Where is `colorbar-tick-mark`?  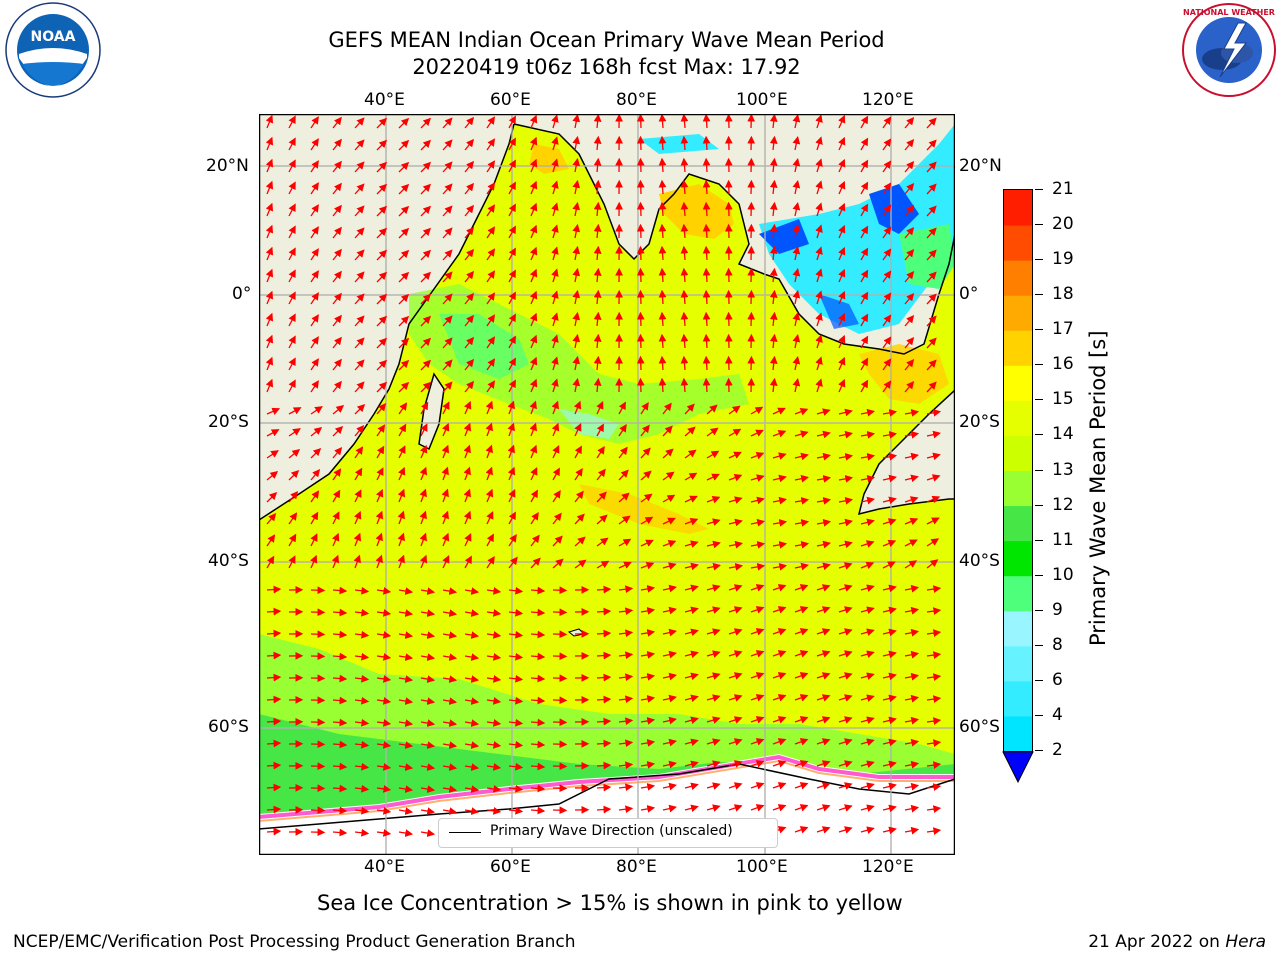 colorbar-tick-mark is located at coordinates (1039, 470).